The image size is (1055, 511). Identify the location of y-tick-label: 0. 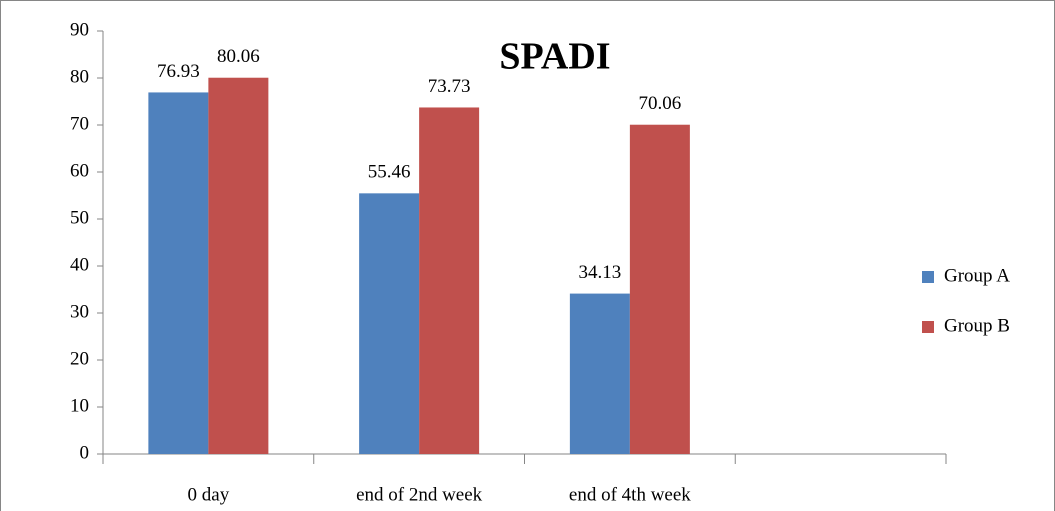
(85, 452).